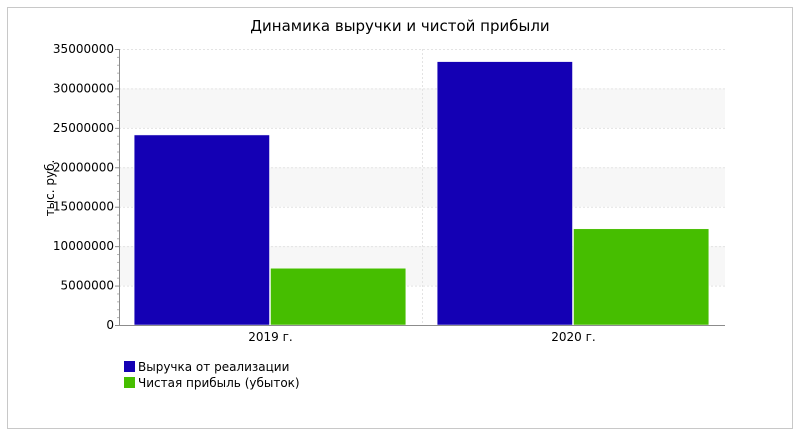 The height and width of the screenshot is (437, 800). What do you see at coordinates (83, 207) in the screenshot?
I see `y-tick-label: 15000000` at bounding box center [83, 207].